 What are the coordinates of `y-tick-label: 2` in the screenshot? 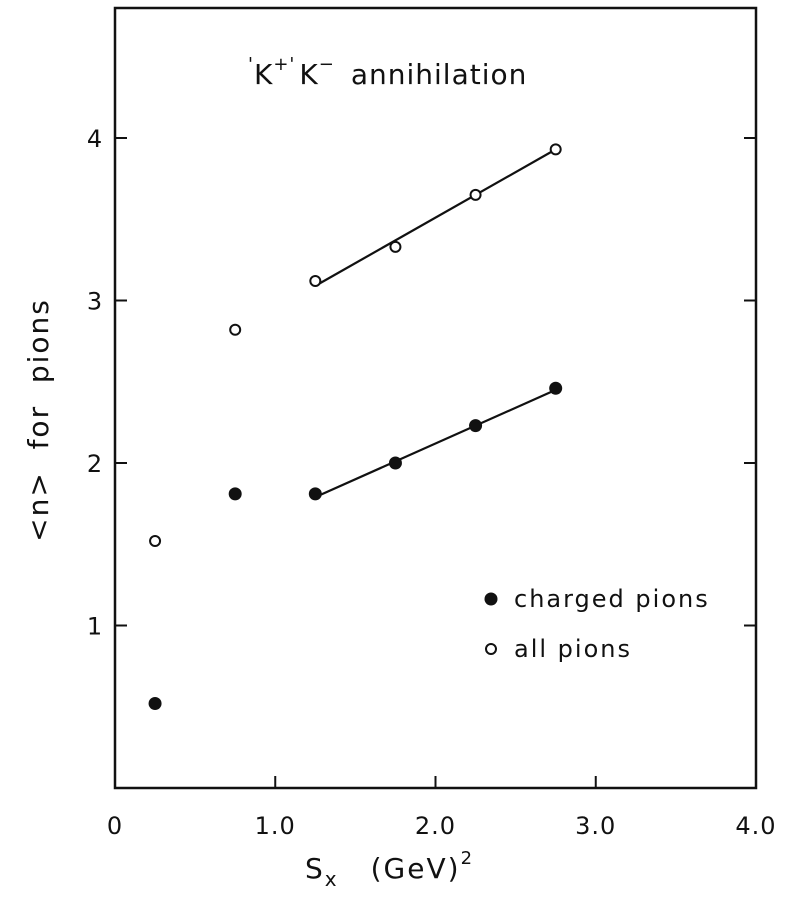 It's located at (95, 464).